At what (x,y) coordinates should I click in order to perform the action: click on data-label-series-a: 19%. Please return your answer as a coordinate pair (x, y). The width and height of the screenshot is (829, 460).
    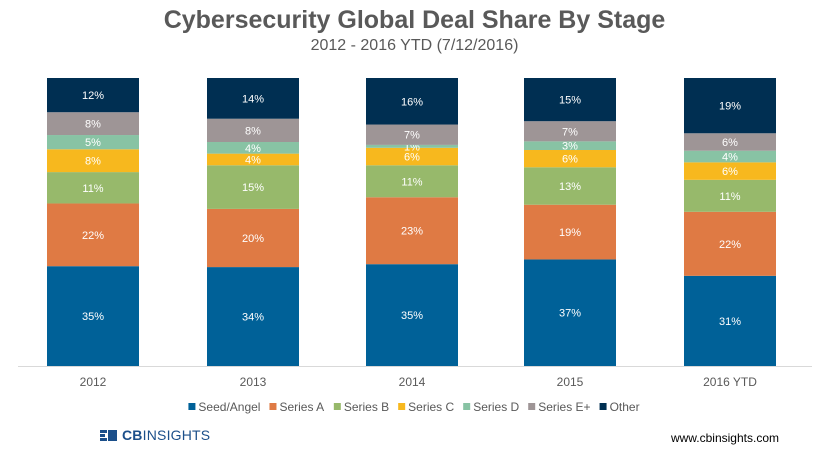
    Looking at the image, I should click on (570, 233).